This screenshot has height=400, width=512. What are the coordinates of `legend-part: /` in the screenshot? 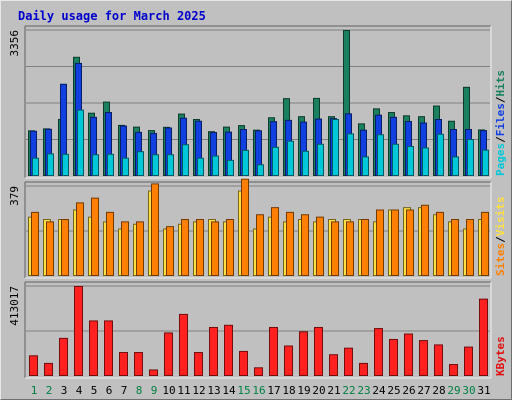 It's located at (500, 239).